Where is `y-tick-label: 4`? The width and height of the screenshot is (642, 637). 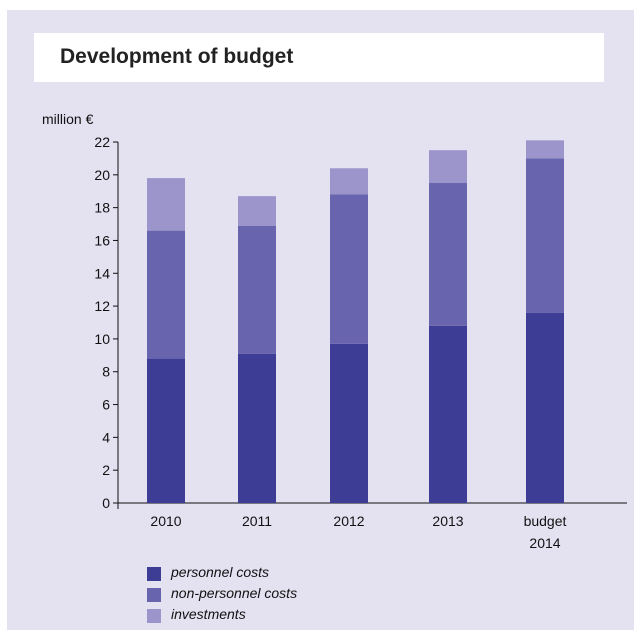 y-tick-label: 4 is located at coordinates (106, 437).